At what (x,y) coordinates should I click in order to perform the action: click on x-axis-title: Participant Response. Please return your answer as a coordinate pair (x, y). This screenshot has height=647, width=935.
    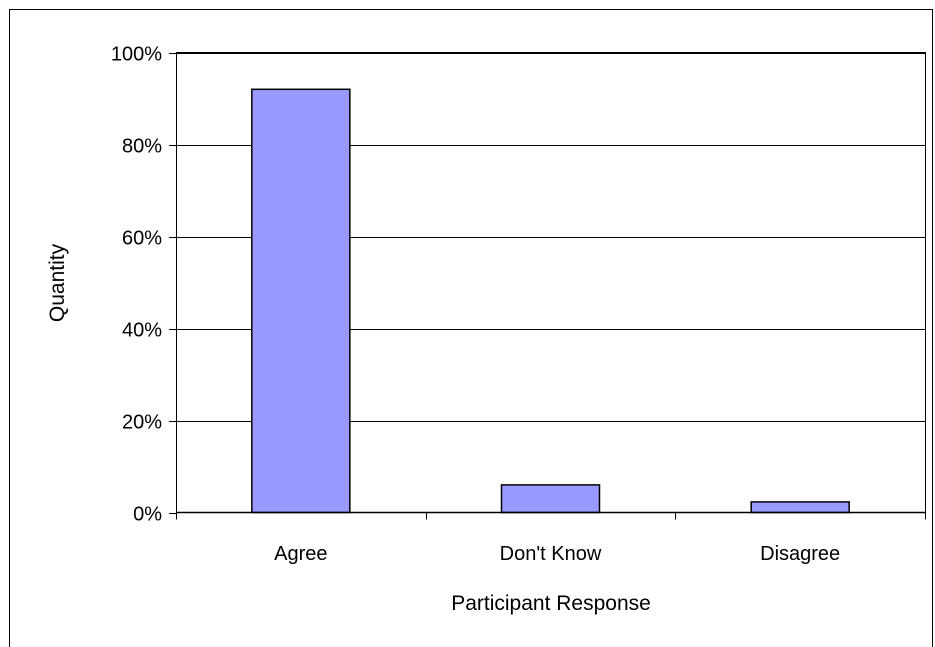
    Looking at the image, I should click on (551, 603).